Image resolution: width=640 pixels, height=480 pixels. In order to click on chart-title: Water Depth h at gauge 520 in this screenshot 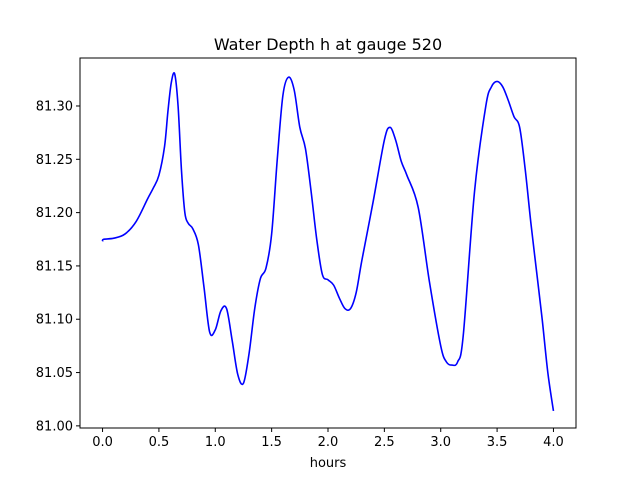, I will do `click(328, 44)`.